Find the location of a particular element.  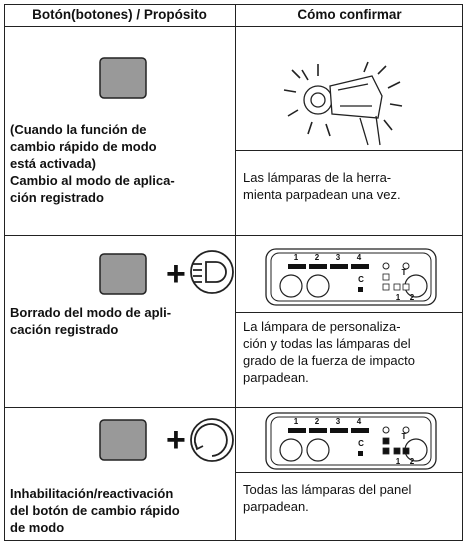

confirm-text: Las lámparas de la herra- is located at coordinates (317, 177).